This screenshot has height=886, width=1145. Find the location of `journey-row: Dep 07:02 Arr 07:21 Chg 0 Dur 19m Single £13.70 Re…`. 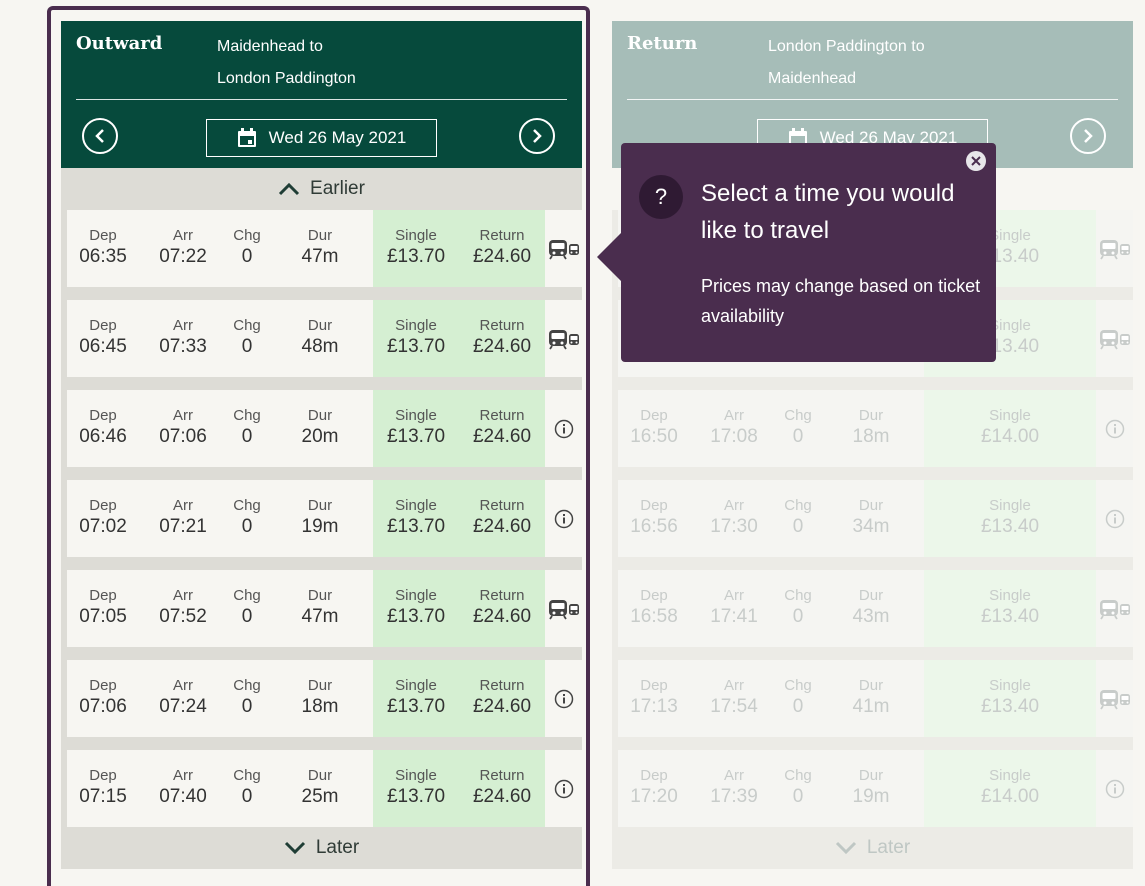

journey-row: Dep 07:02 Arr 07:21 Chg 0 Dur 19m Single £13.70 Re… is located at coordinates (324, 518).